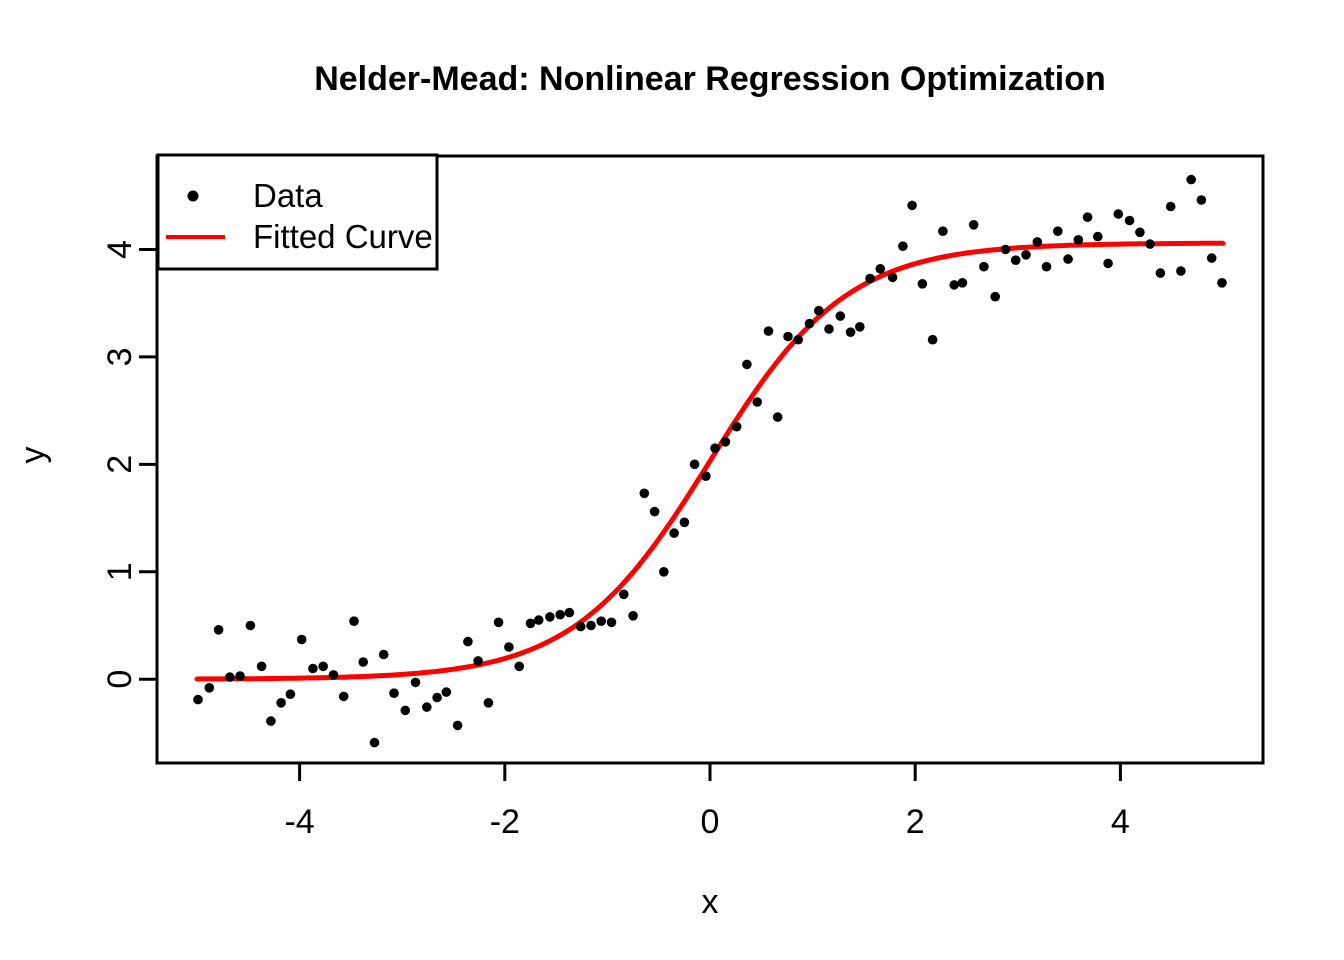 The image size is (1344, 960). I want to click on legend-label-data: Data, so click(288, 195).